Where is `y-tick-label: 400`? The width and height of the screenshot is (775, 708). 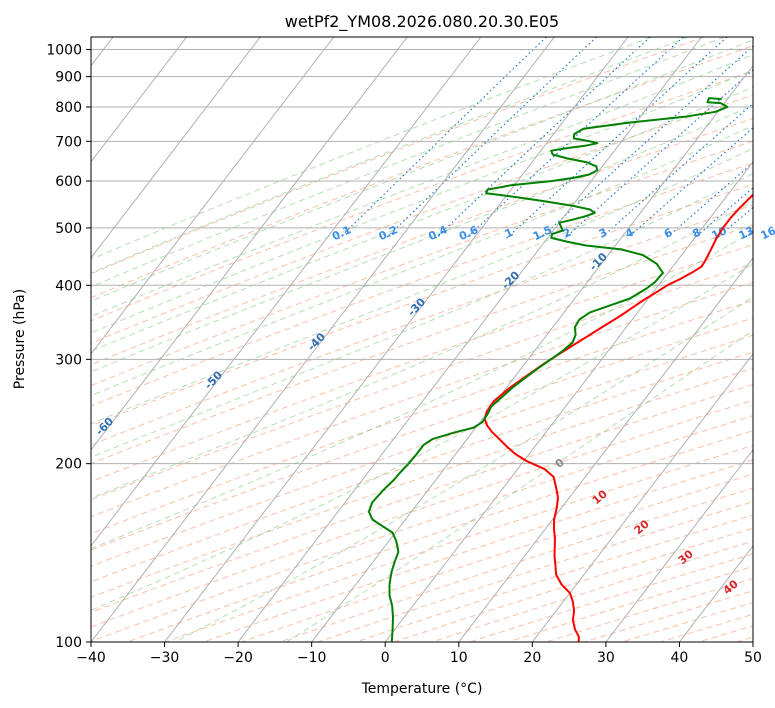
y-tick-label: 400 is located at coordinates (68, 286).